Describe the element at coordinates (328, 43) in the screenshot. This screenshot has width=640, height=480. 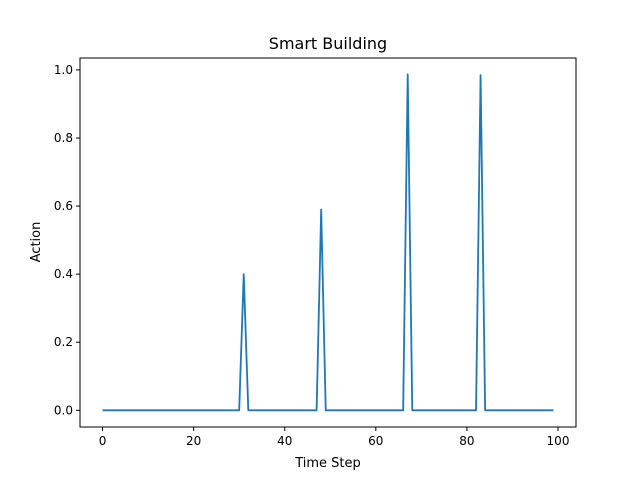
I see `chart-title: Smart Building` at that location.